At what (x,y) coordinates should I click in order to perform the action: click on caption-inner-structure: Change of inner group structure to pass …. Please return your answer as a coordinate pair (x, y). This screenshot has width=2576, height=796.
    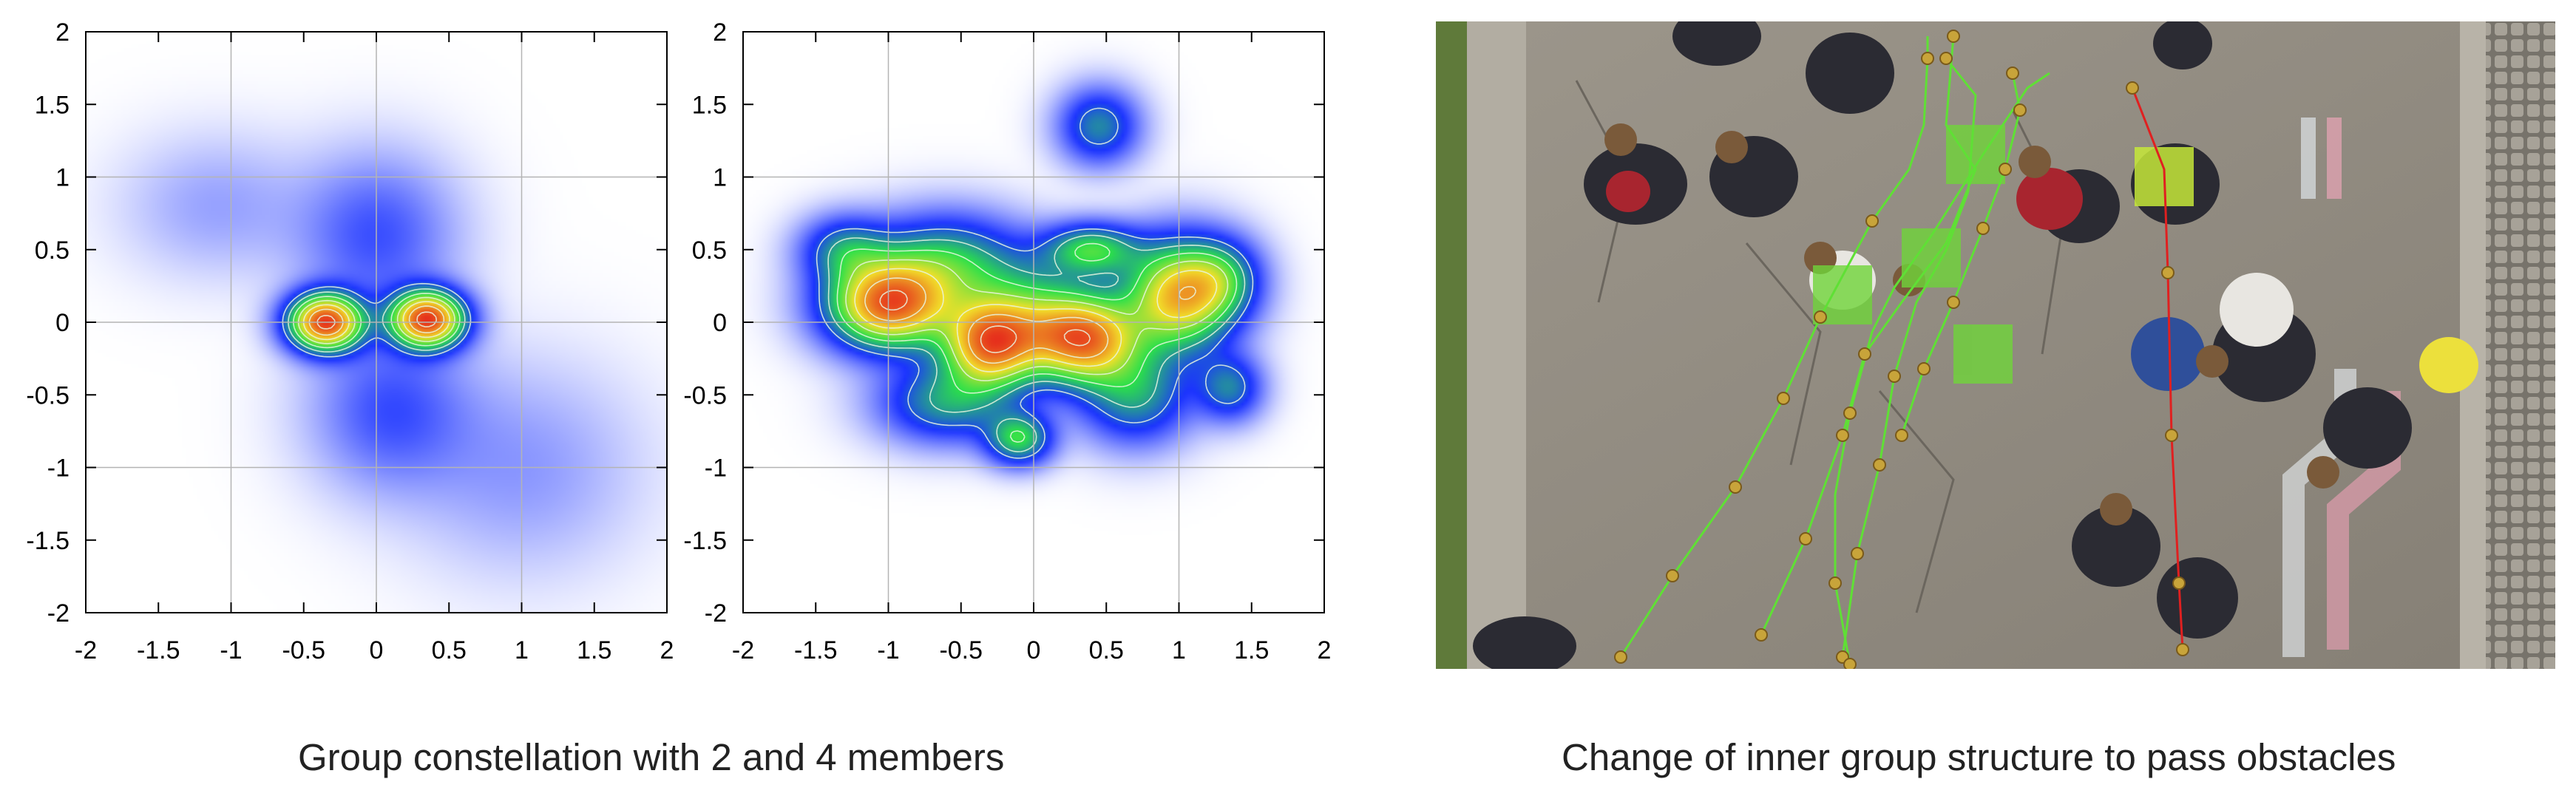
    Looking at the image, I should click on (1979, 757).